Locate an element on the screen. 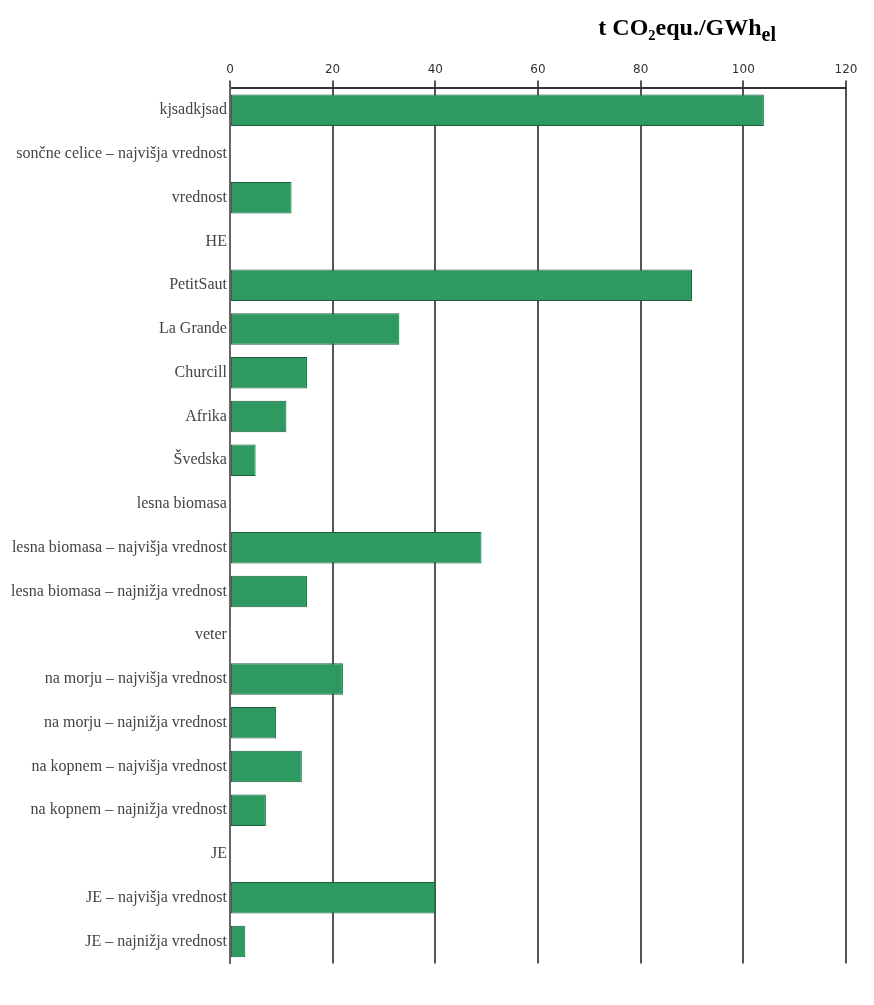  y-tick-label: PetitSaut is located at coordinates (198, 284).